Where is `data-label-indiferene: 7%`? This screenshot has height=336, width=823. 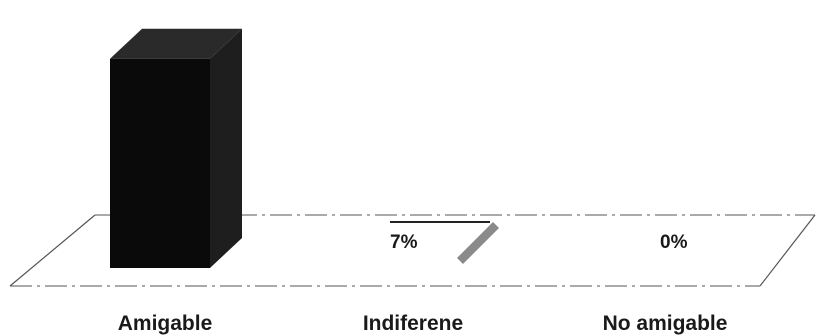 data-label-indiferene: 7% is located at coordinates (404, 242).